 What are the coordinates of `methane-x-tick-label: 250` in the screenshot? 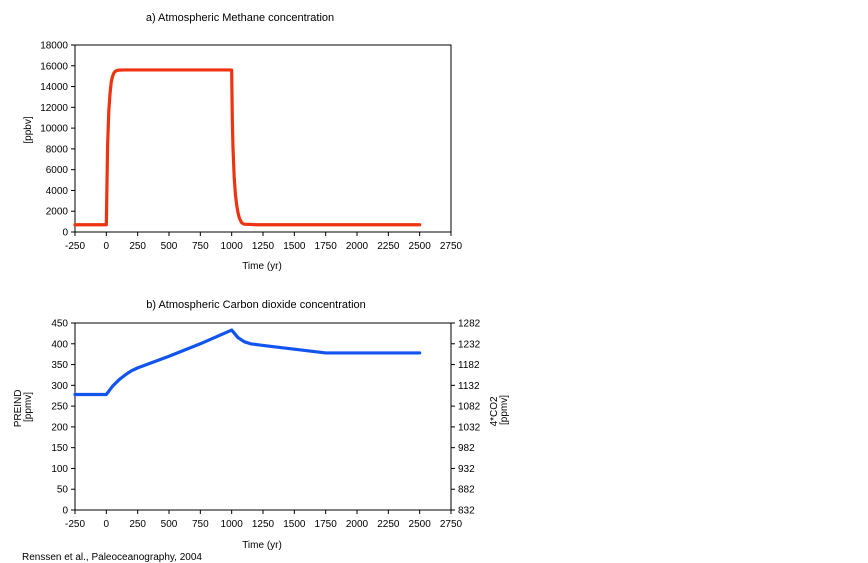 It's located at (137, 246).